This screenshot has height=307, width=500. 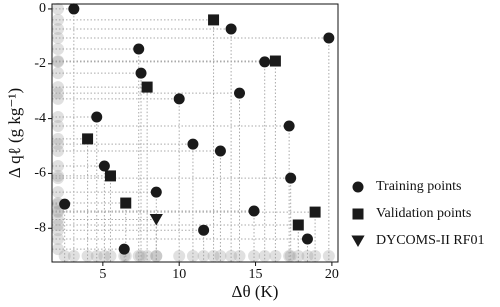 What do you see at coordinates (14, 133) in the screenshot?
I see `y-axis-label: Δ qℓ (g kg⁻¹)` at bounding box center [14, 133].